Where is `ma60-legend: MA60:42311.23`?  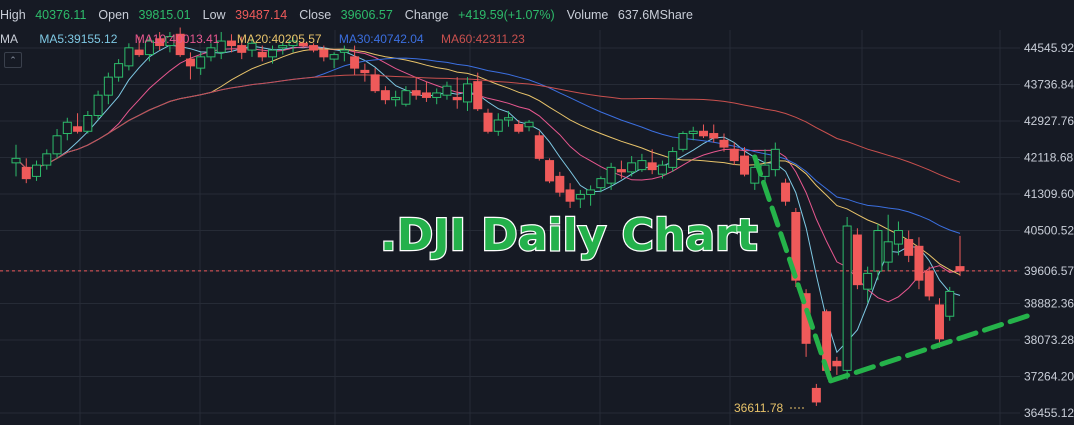
ma60-legend: MA60:42311.23 is located at coordinates (482, 39).